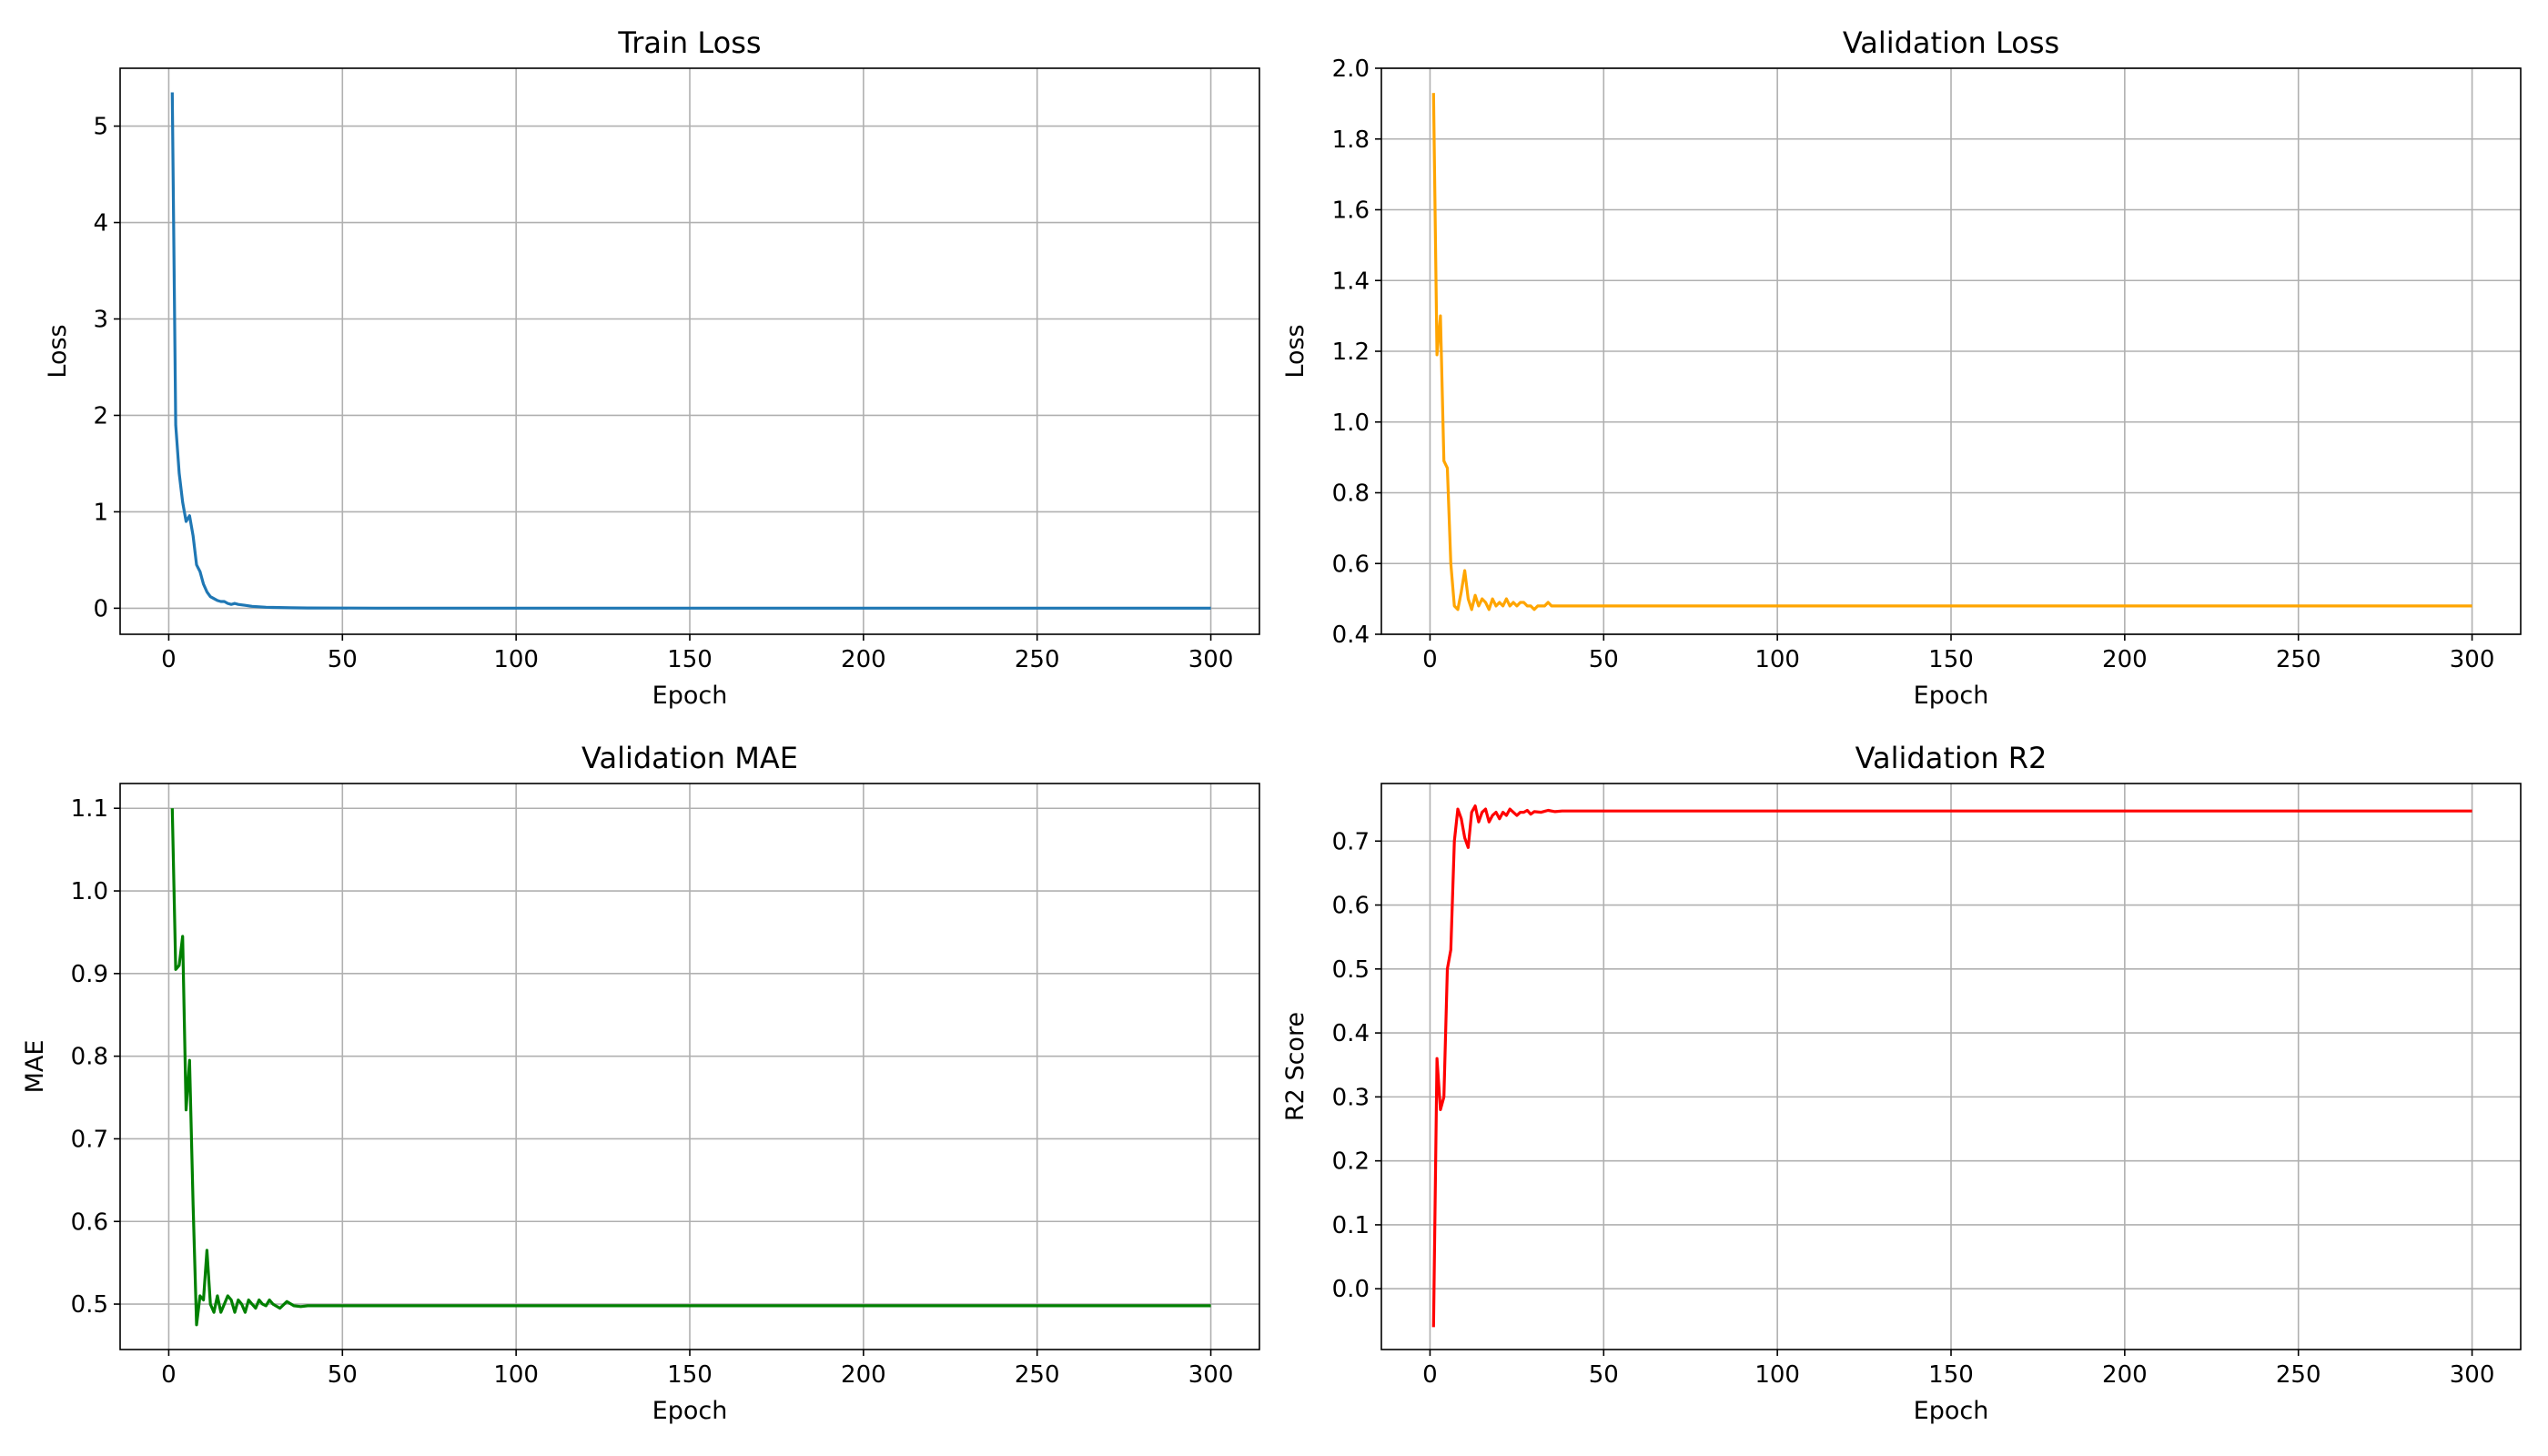  I want to click on y-tick-label: 0.2, so click(1351, 1162).